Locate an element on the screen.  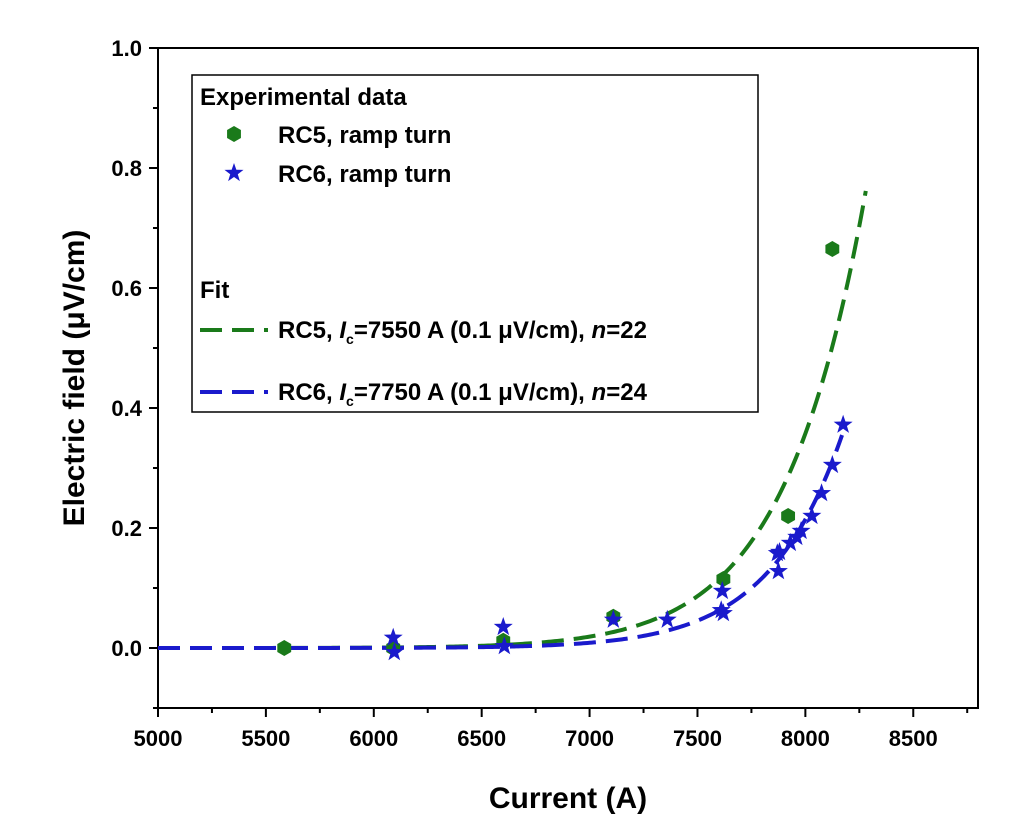
x-tick-label: 5500 is located at coordinates (265, 738).